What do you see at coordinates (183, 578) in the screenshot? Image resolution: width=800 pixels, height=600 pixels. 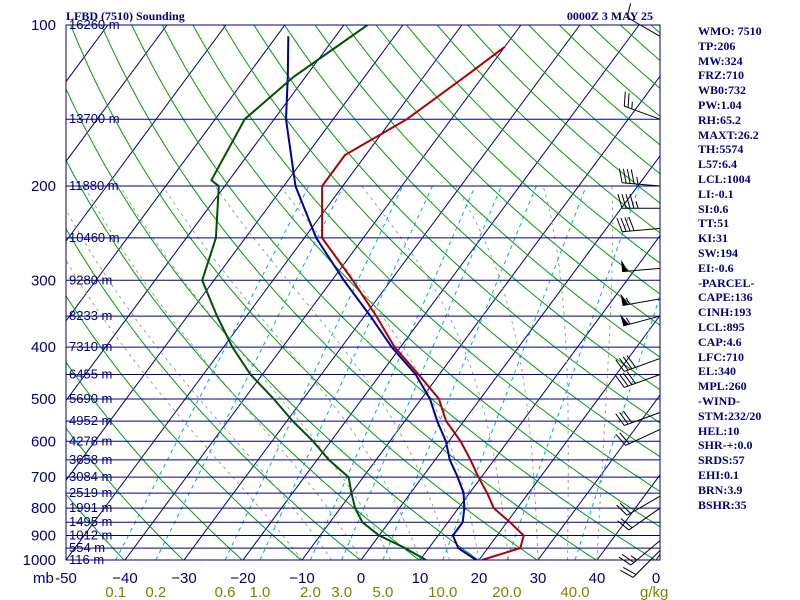 I see `temperature-tick-label: −30` at bounding box center [183, 578].